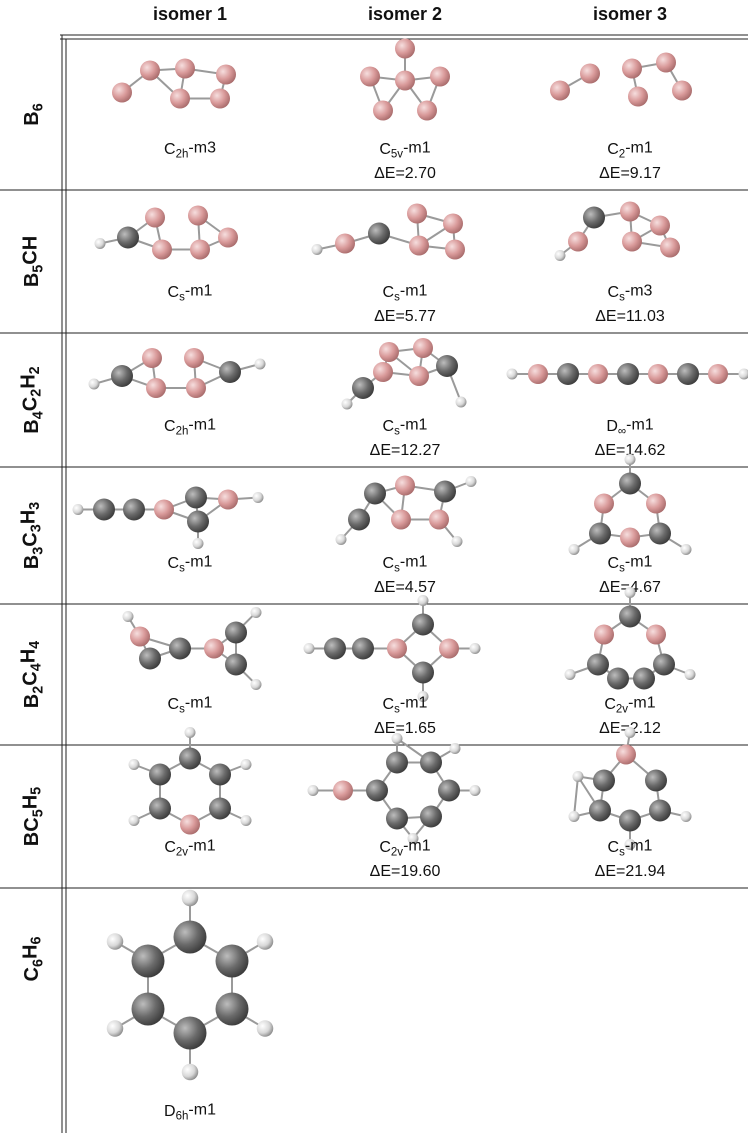 This screenshot has width=748, height=1133. Describe the element at coordinates (182, 1116) in the screenshot. I see `subscript: 6h` at that location.